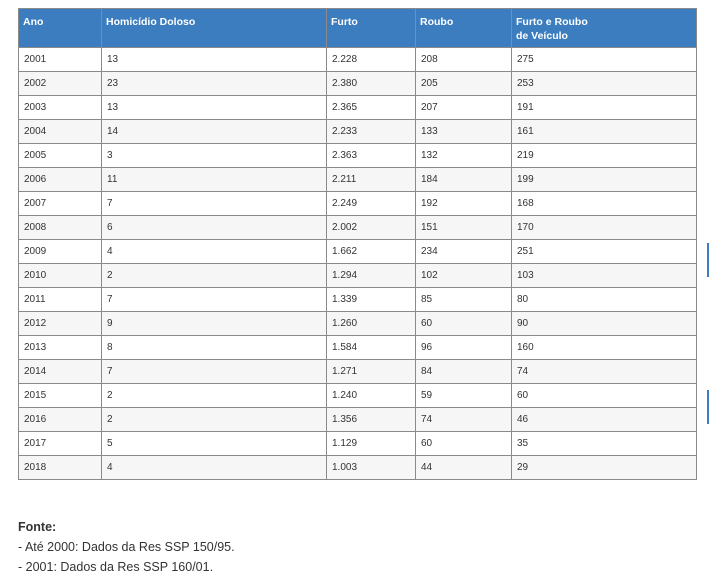  Describe the element at coordinates (604, 179) in the screenshot. I see `table-cell: 199` at that location.